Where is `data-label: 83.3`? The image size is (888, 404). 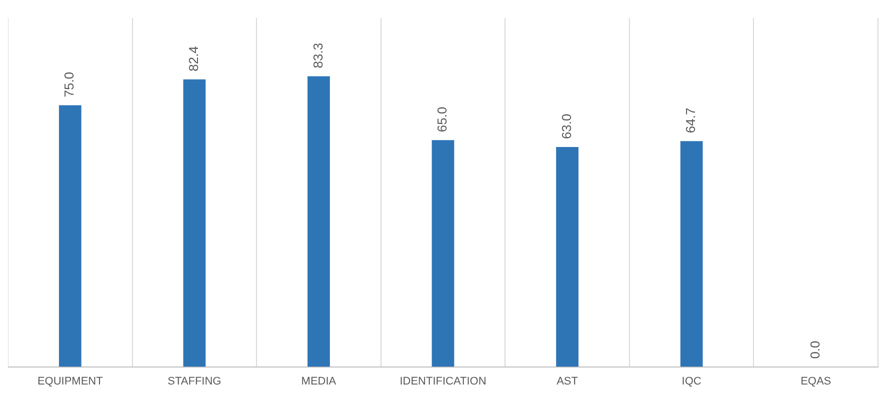
data-label: 83.3 is located at coordinates (318, 55).